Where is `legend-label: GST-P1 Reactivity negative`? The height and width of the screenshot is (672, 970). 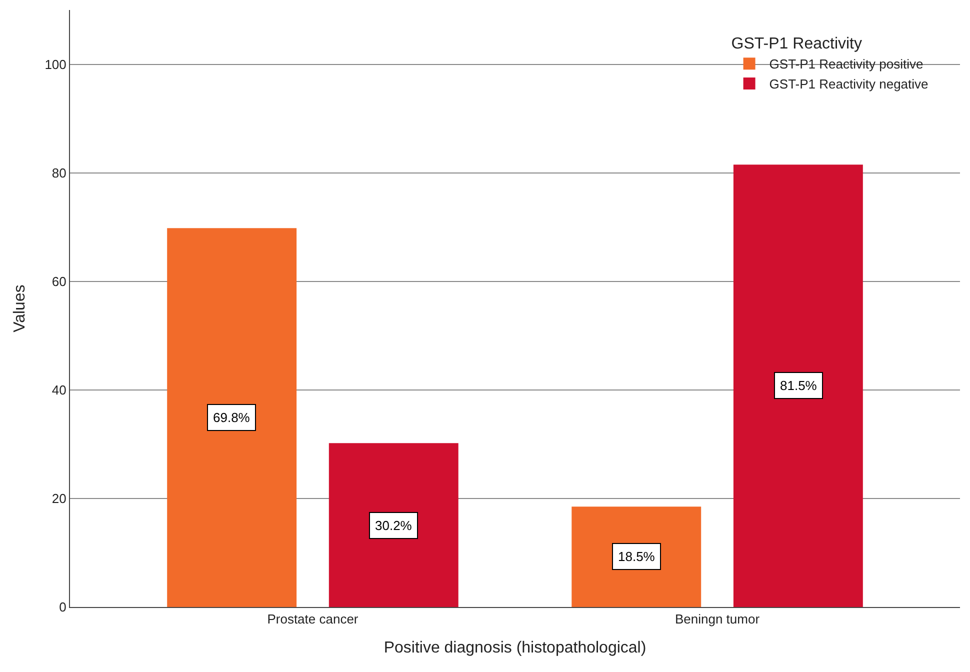
legend-label: GST-P1 Reactivity negative is located at coordinates (848, 84).